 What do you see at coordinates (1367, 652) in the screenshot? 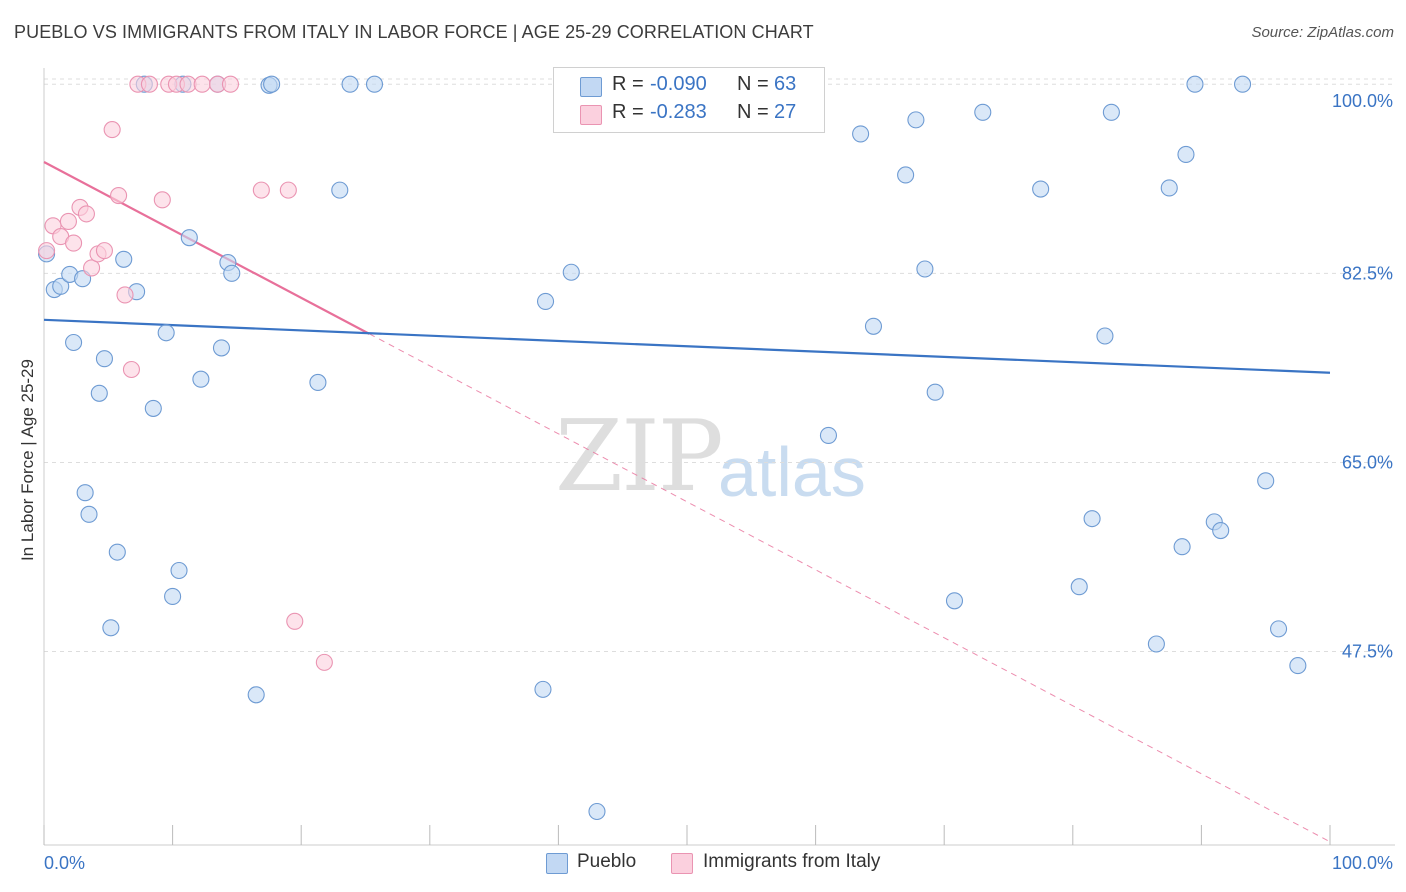
I see `y-tick-label: 47.5%` at bounding box center [1367, 652].